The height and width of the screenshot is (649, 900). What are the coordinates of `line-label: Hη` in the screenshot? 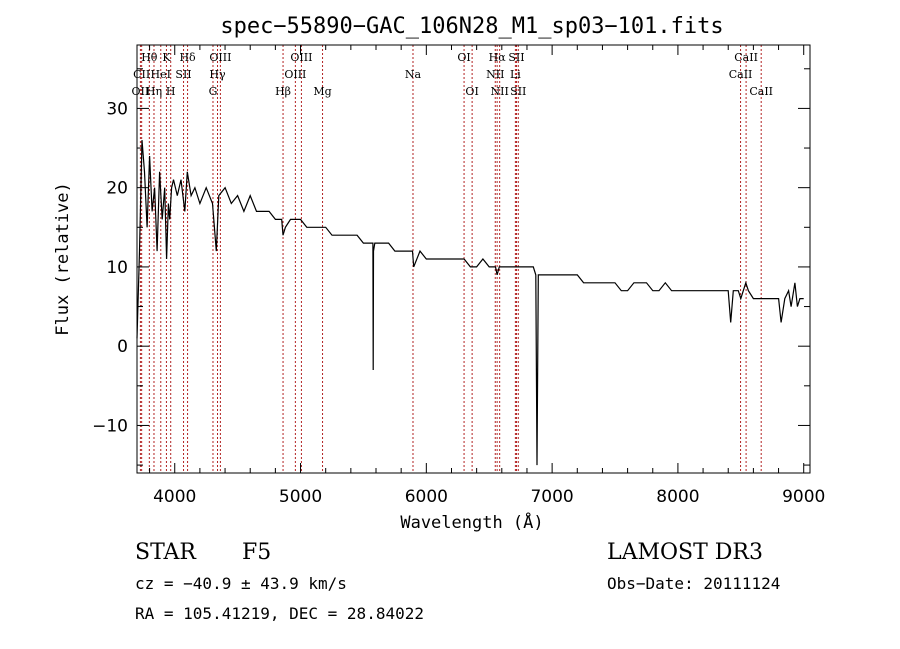 It's located at (154, 91).